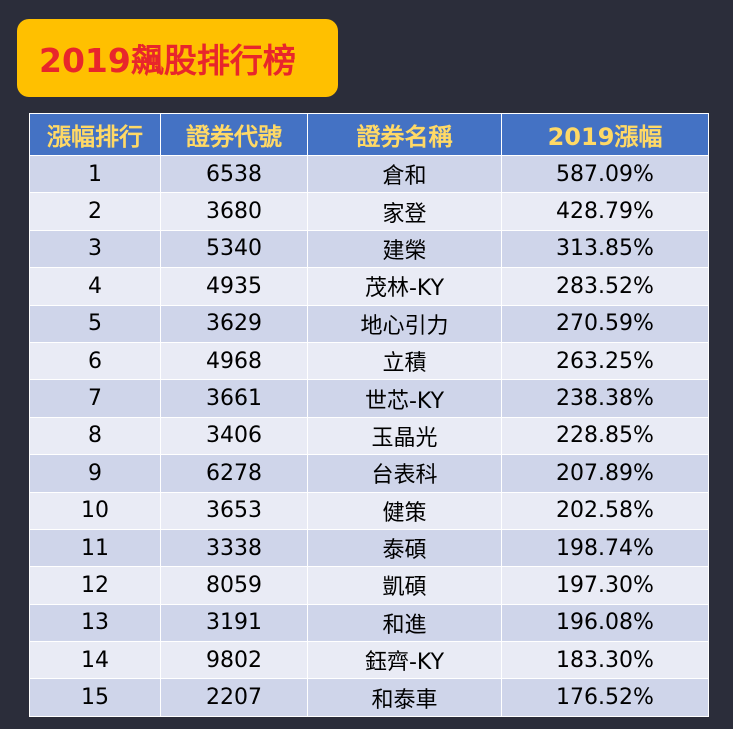  What do you see at coordinates (234, 286) in the screenshot?
I see `cell-code: 4935` at bounding box center [234, 286].